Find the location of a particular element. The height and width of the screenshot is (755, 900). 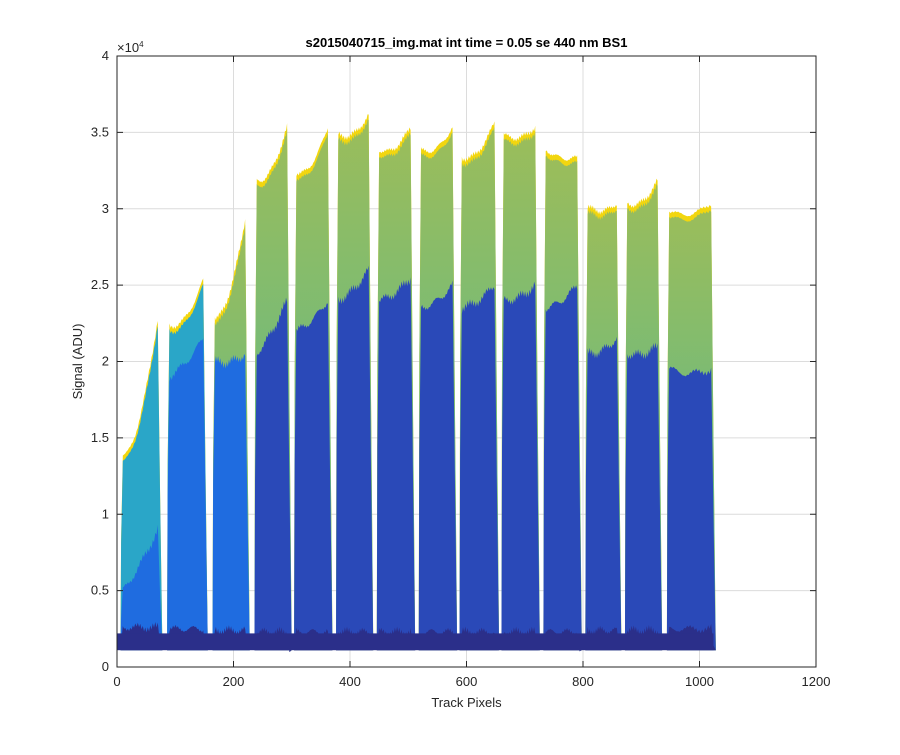

y-multiplier-base: ×10 is located at coordinates (128, 47).